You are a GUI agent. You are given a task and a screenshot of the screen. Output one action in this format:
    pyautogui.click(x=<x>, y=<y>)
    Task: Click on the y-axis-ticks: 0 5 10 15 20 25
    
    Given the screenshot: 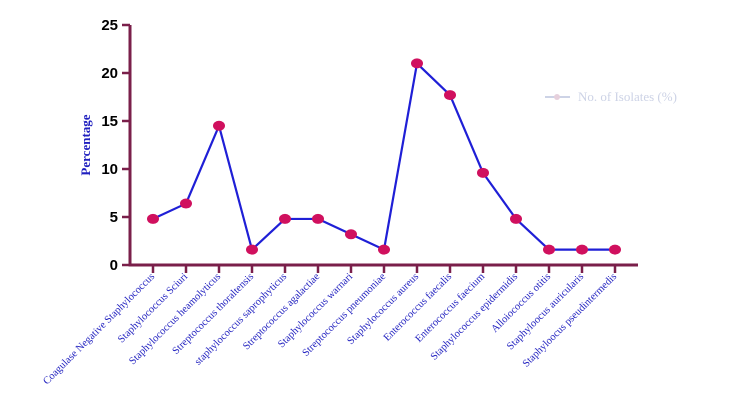 What is the action you would take?
    pyautogui.click(x=115, y=145)
    